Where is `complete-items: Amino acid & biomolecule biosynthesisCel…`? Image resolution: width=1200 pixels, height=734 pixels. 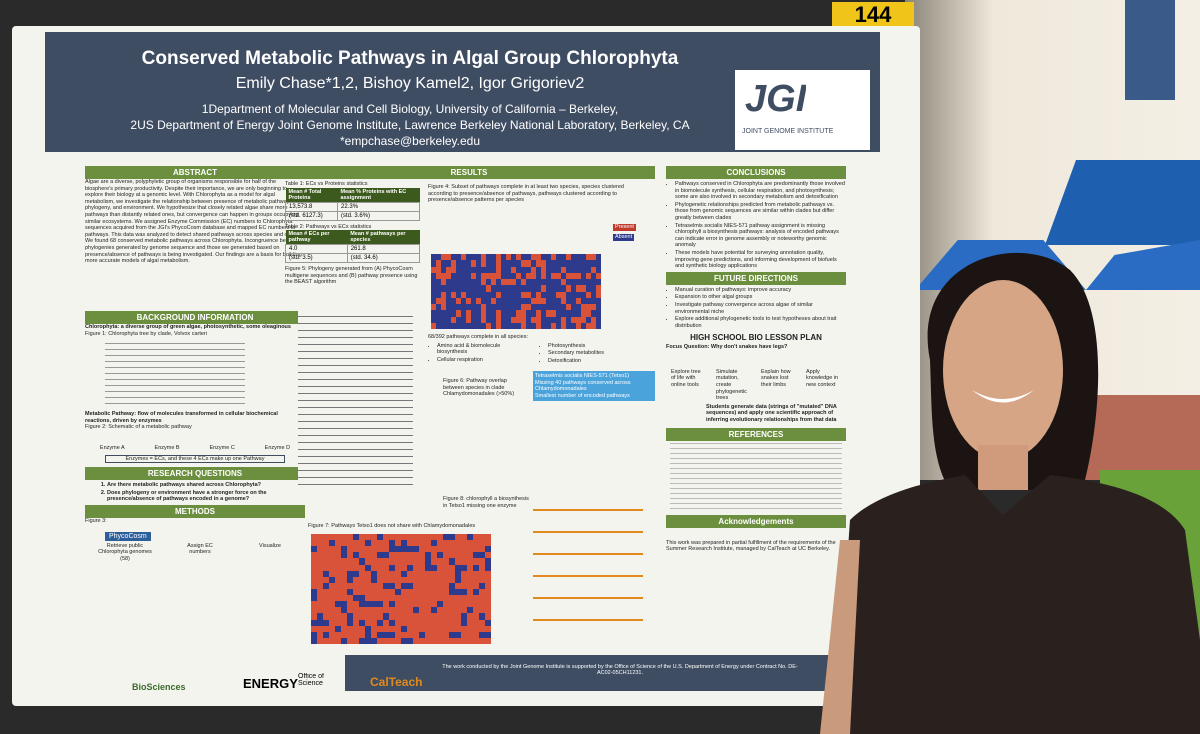
complete-items: Amino acid & biomolecule biosynthesisCel… is located at coordinates (535, 354).